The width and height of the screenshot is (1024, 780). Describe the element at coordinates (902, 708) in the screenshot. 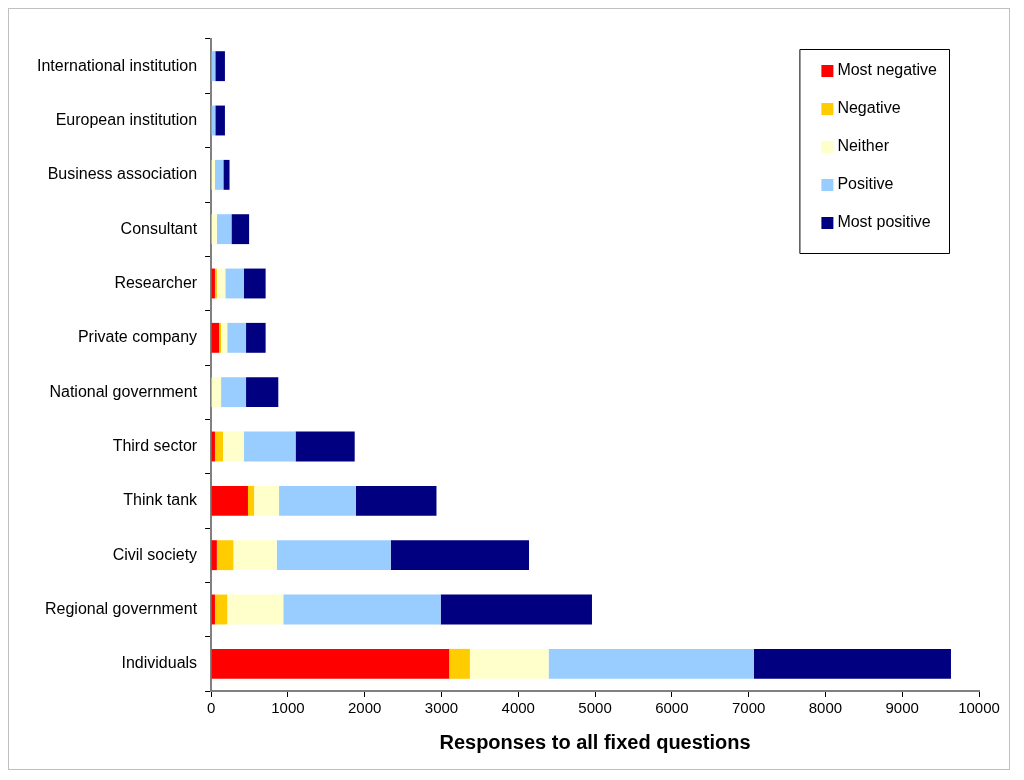

I see `x-tick-label: 9000` at that location.